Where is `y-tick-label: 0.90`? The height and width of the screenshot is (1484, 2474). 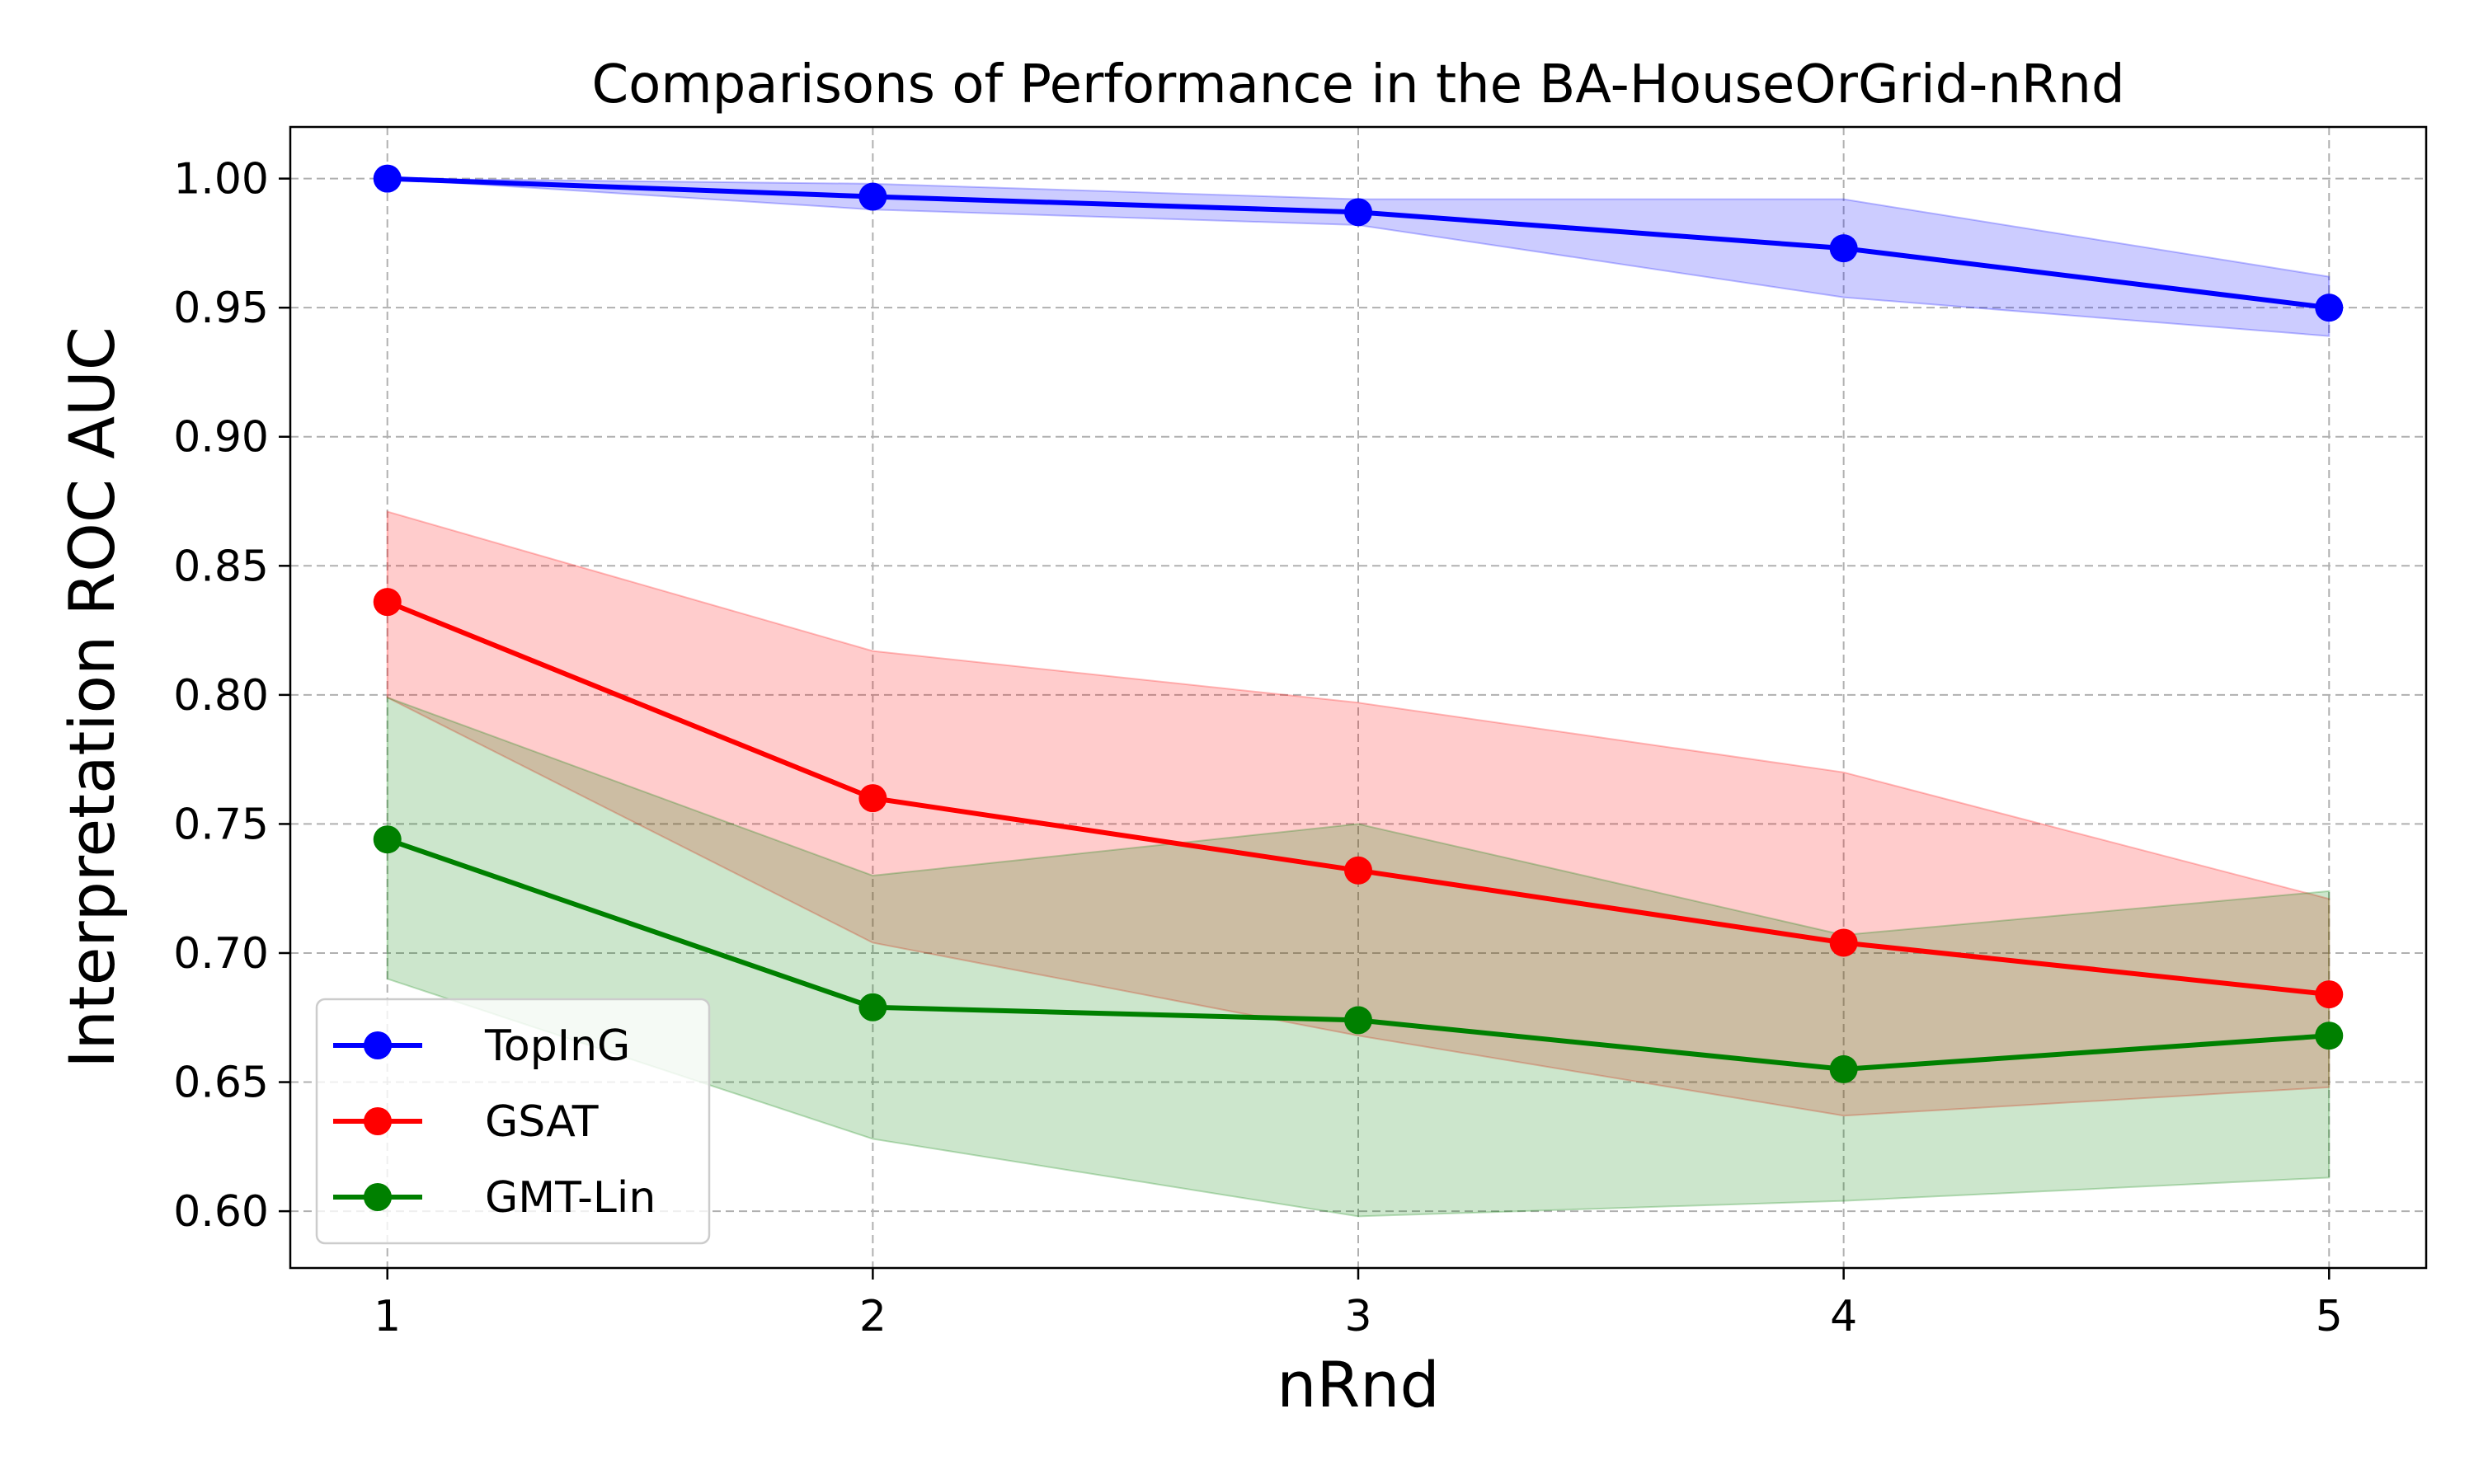
y-tick-label: 0.90 is located at coordinates (221, 438).